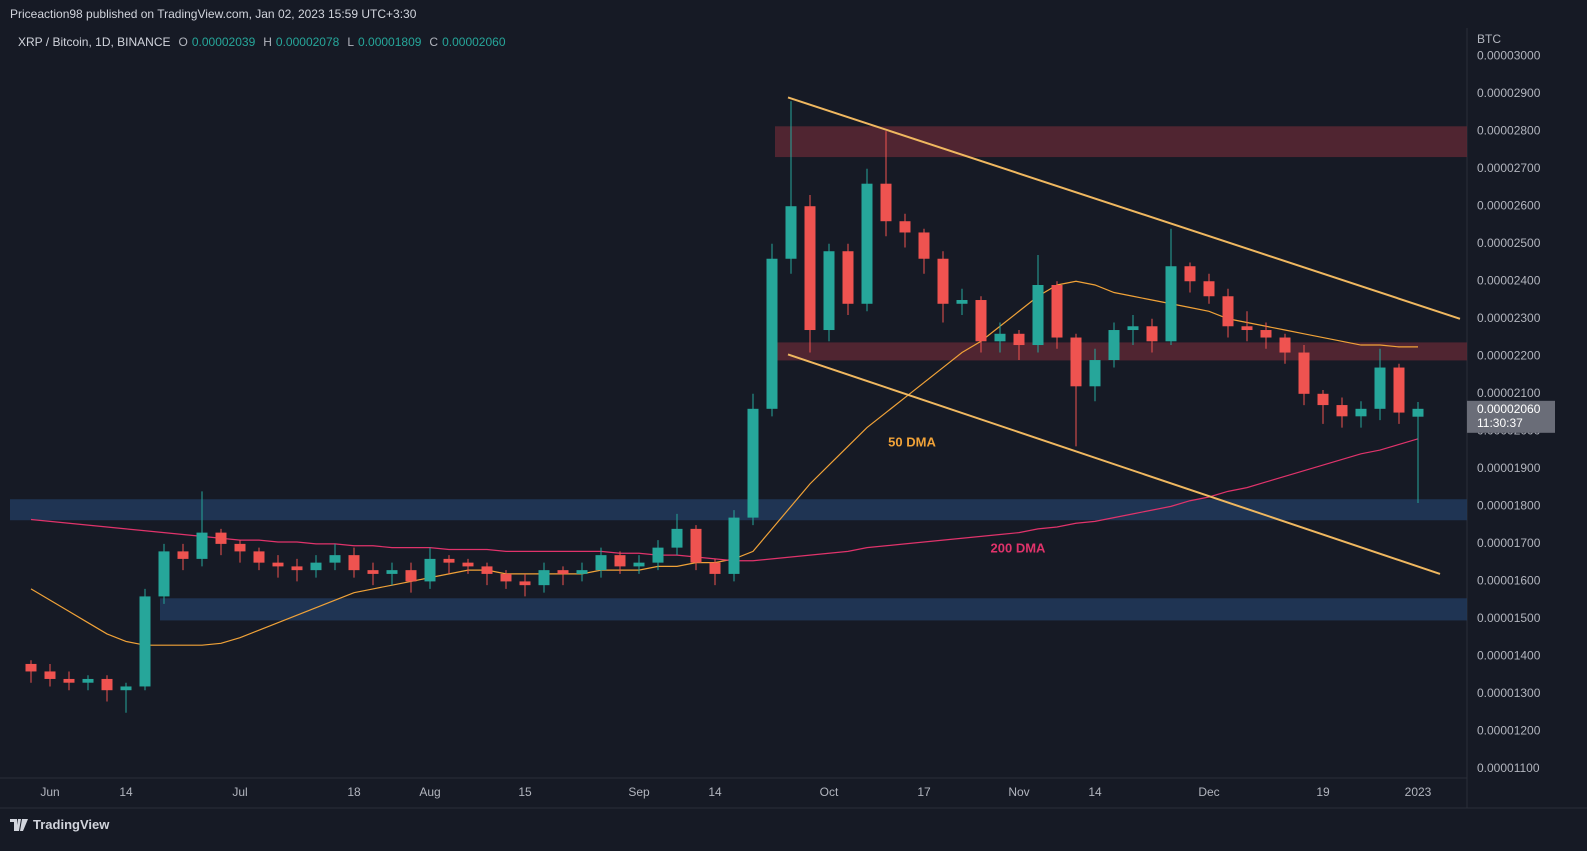 Image resolution: width=1587 pixels, height=851 pixels. I want to click on logo, so click(19, 824).